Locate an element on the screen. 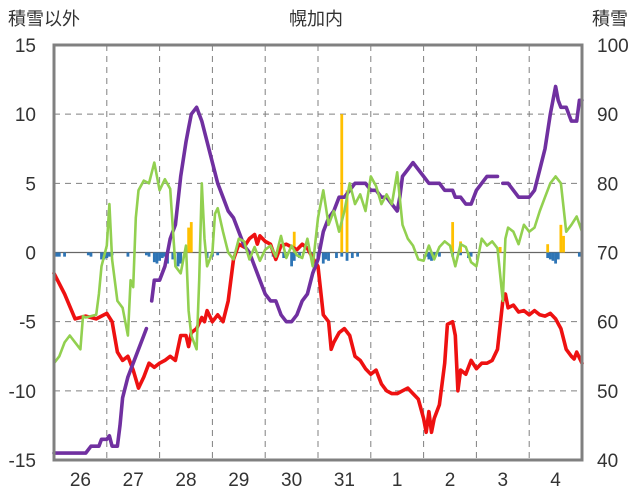 The image size is (636, 501). right-axis-ticks: 100 90 80 70 60 50 40 is located at coordinates (613, 254).